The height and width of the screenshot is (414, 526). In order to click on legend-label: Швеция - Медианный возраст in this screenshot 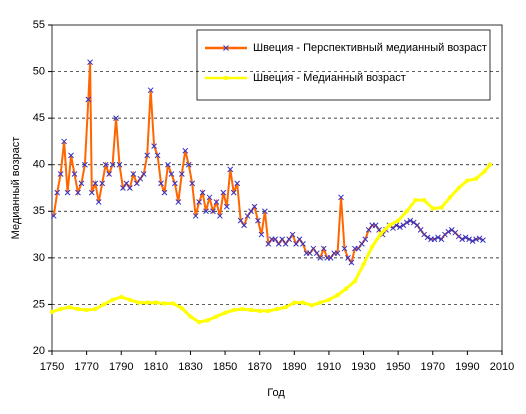, I will do `click(329, 78)`.